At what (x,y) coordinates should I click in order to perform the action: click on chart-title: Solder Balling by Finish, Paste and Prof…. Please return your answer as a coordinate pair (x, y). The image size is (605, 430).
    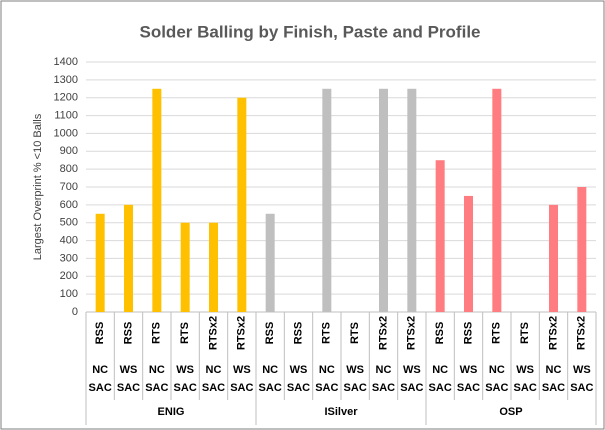
    Looking at the image, I should click on (309, 31).